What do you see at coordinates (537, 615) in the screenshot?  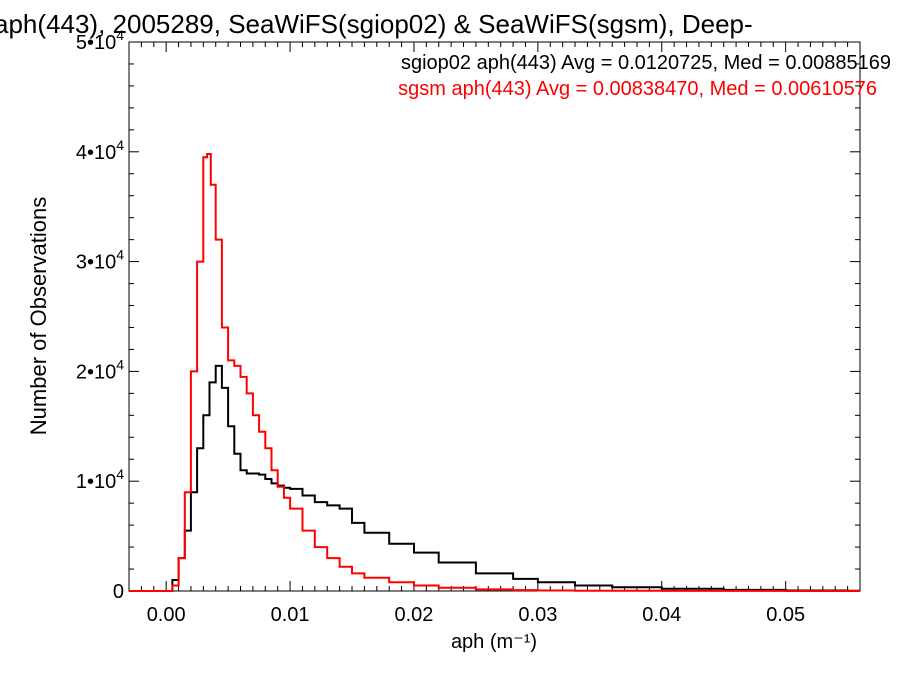 I see `x-tick-label: 0.03` at bounding box center [537, 615].